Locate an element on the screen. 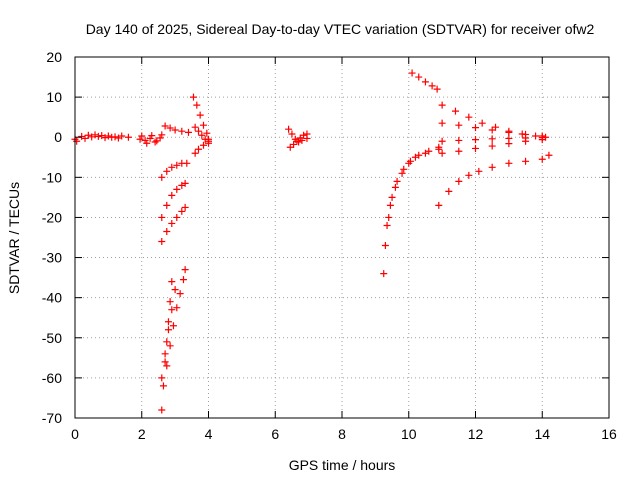 The width and height of the screenshot is (640, 480). series-arc-o is located at coordinates (492, 146).